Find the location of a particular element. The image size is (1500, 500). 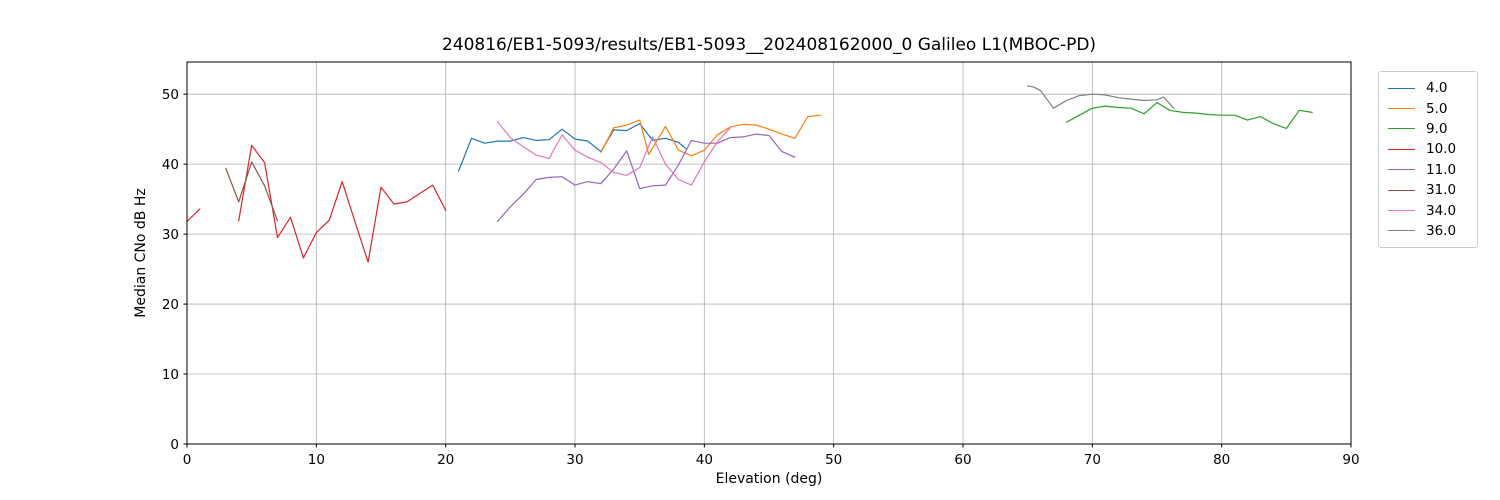

legend-entry-9.0: 9.0 is located at coordinates (1428, 129).